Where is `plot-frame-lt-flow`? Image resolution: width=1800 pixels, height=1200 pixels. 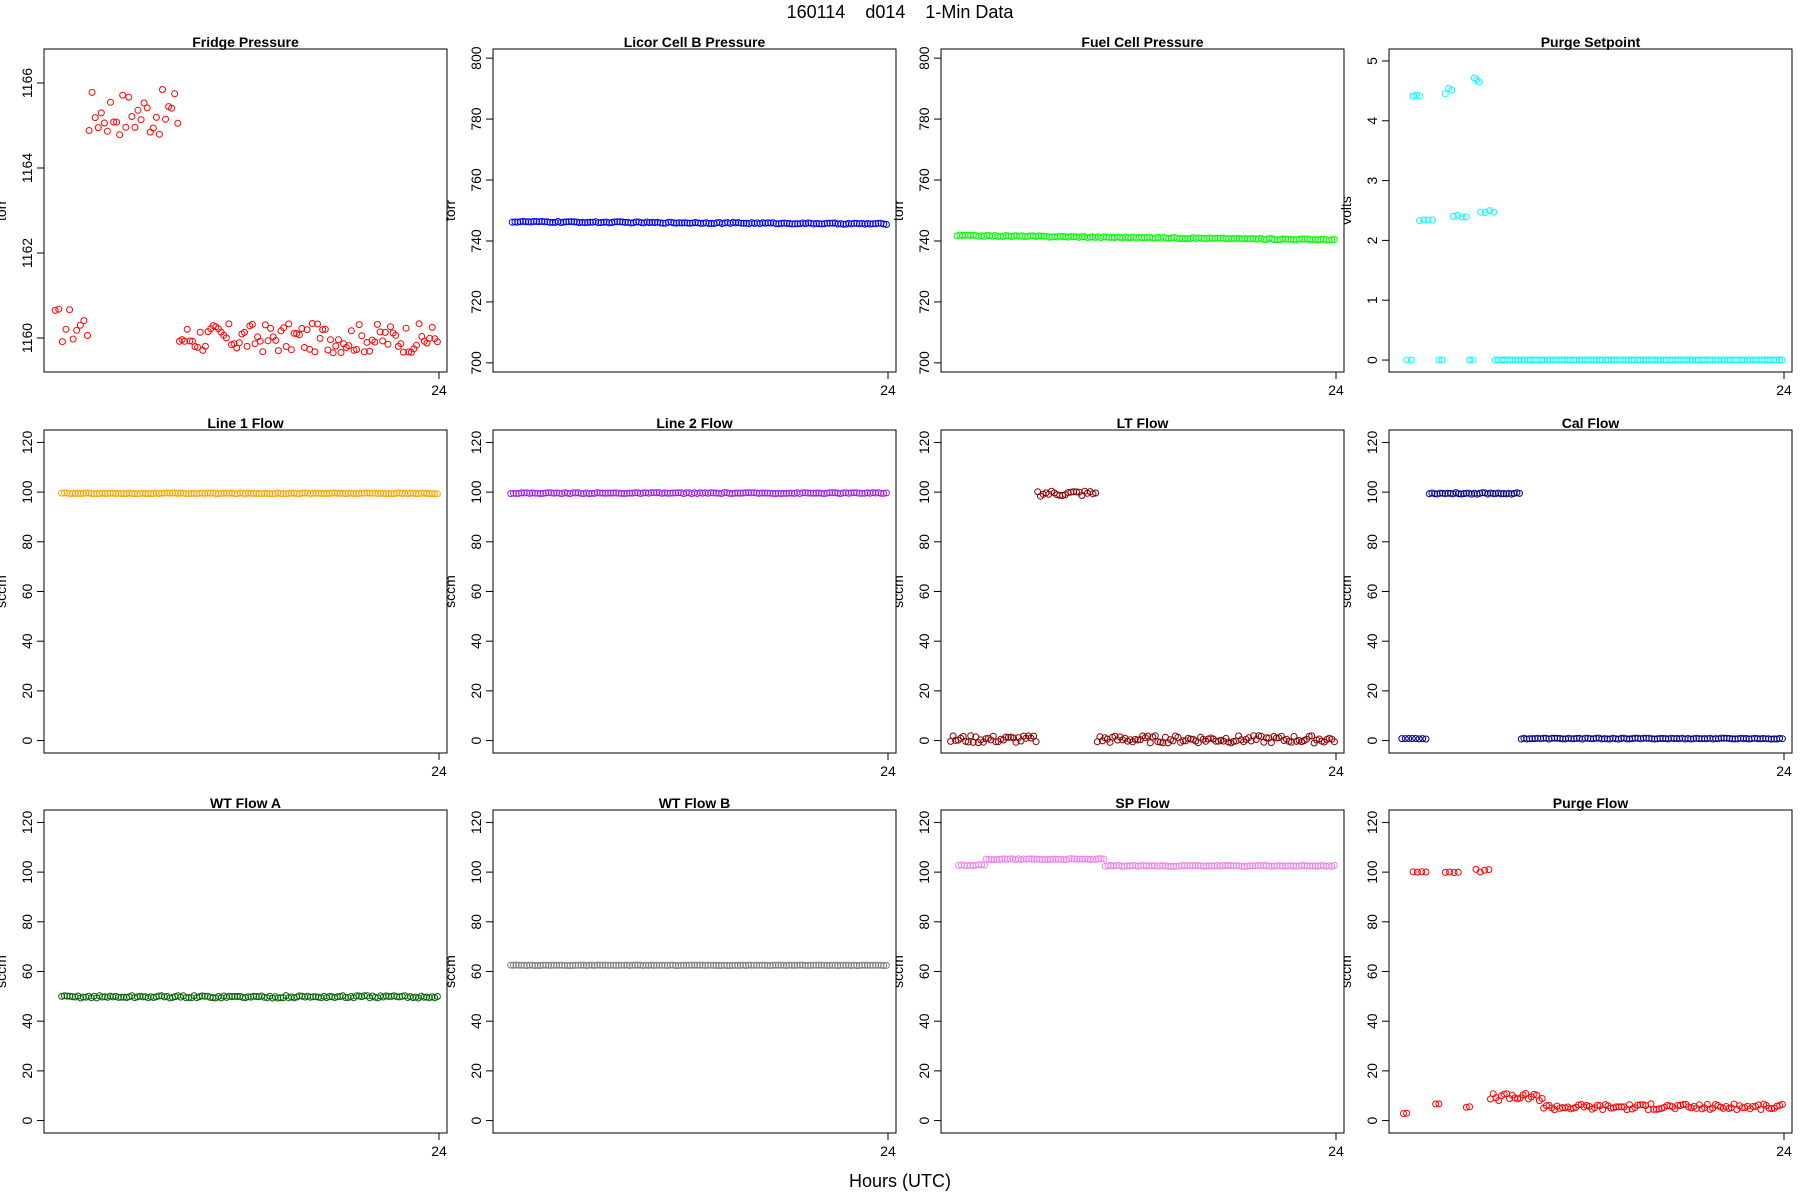 plot-frame-lt-flow is located at coordinates (1142, 591).